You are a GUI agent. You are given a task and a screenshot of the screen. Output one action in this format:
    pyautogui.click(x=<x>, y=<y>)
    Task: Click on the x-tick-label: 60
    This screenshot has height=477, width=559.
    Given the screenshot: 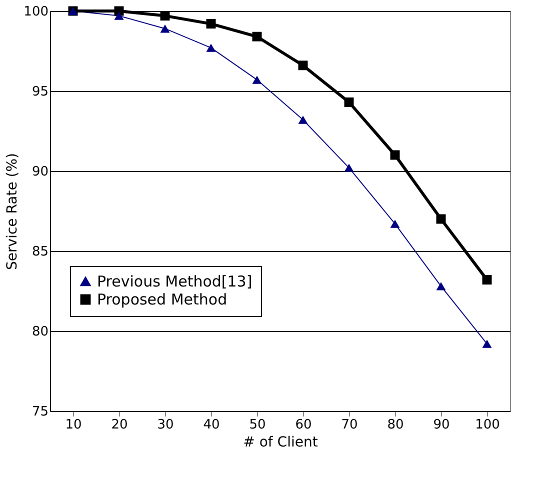 What is the action you would take?
    pyautogui.click(x=303, y=425)
    